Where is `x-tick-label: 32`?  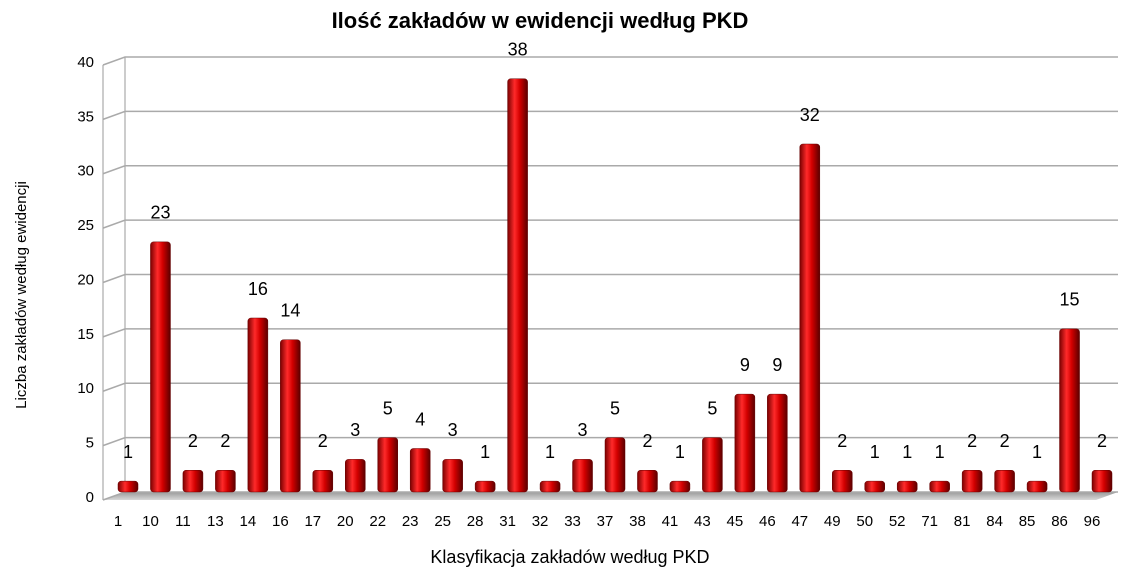
x-tick-label: 32 is located at coordinates (540, 521).